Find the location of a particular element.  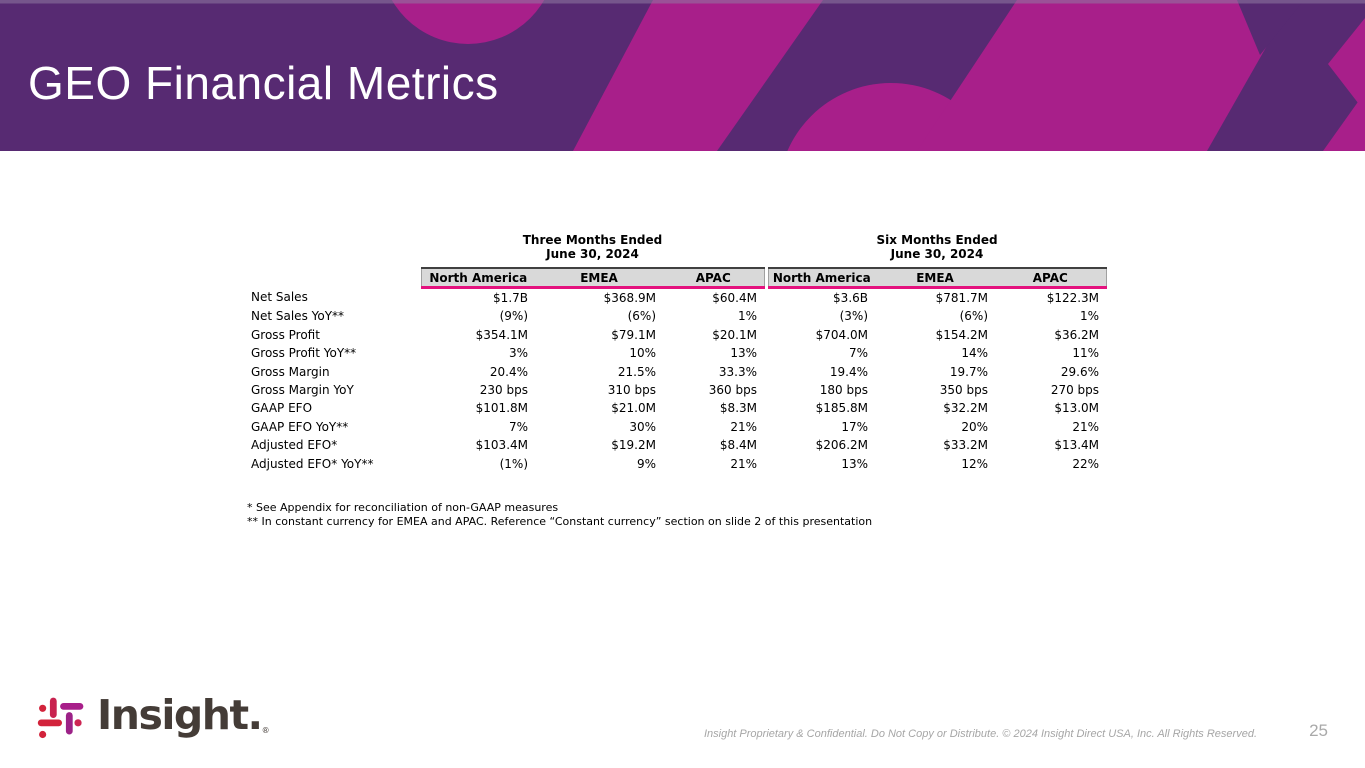

metric-value: $13.0M is located at coordinates (1077, 408).